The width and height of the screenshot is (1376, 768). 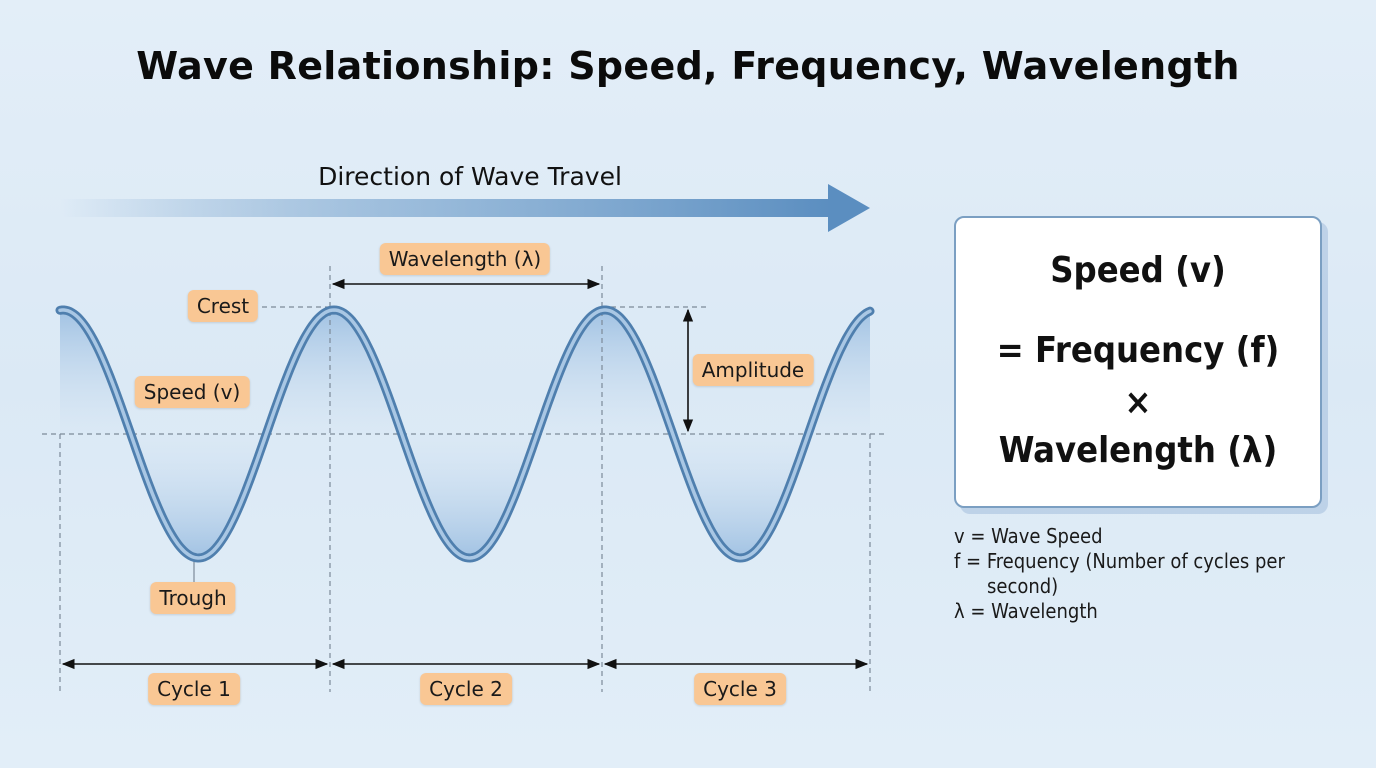 I want to click on legend-v: v = Wave Speed, so click(x=1028, y=536).